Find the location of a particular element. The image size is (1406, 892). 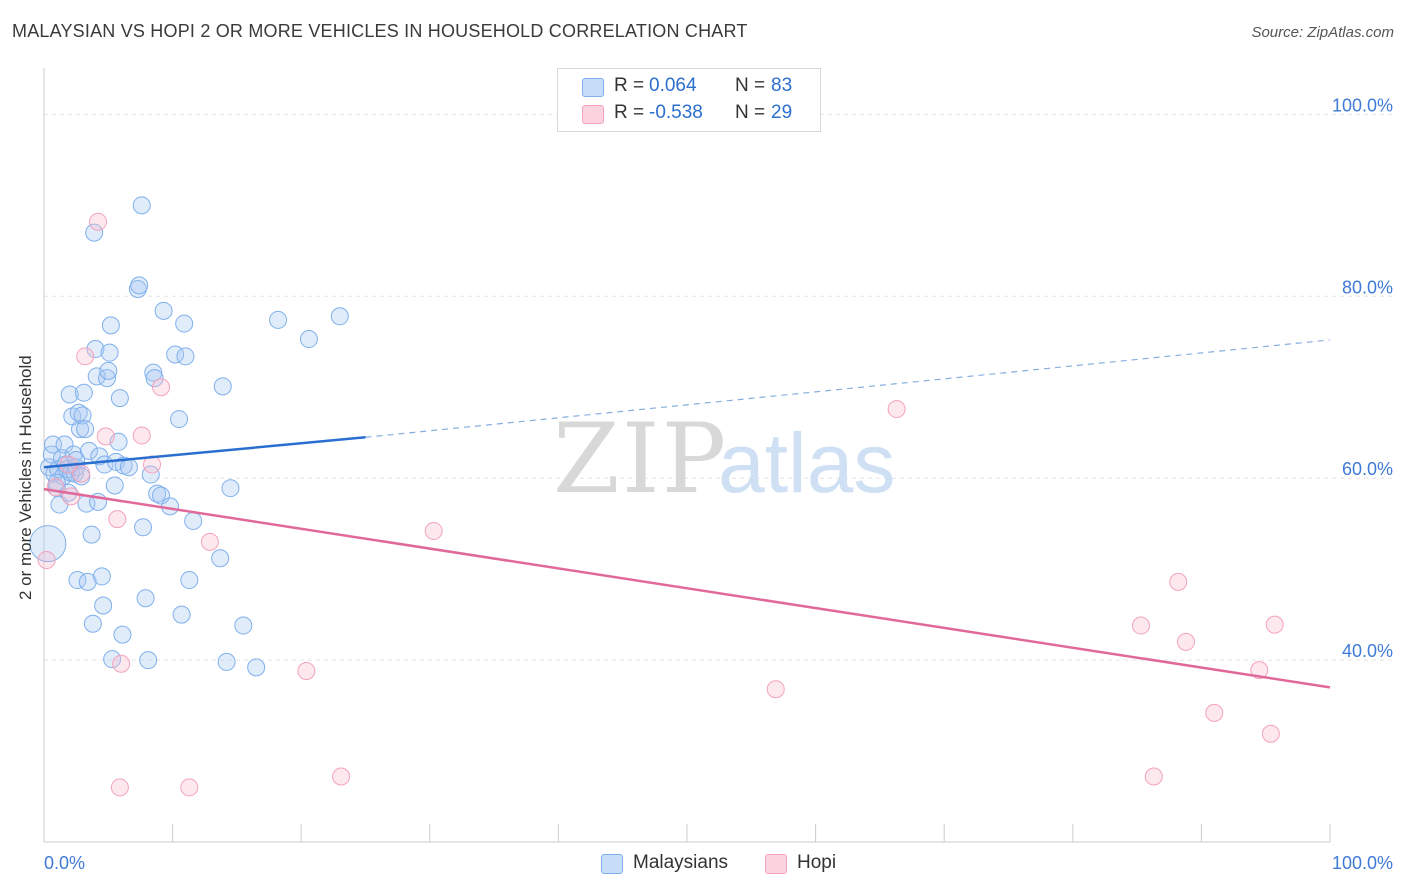

legend-label-malaysians: Malaysians is located at coordinates (681, 862).